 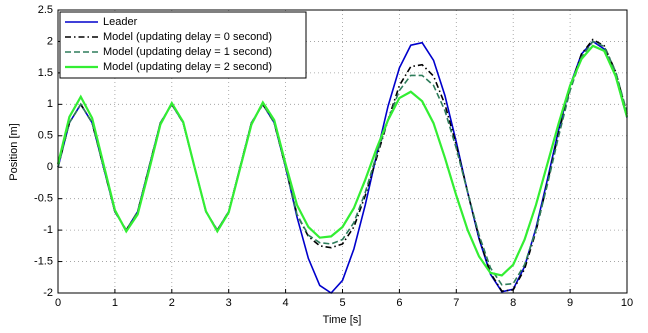 What do you see at coordinates (50, 41) in the screenshot?
I see `y-tick-label: 2` at bounding box center [50, 41].